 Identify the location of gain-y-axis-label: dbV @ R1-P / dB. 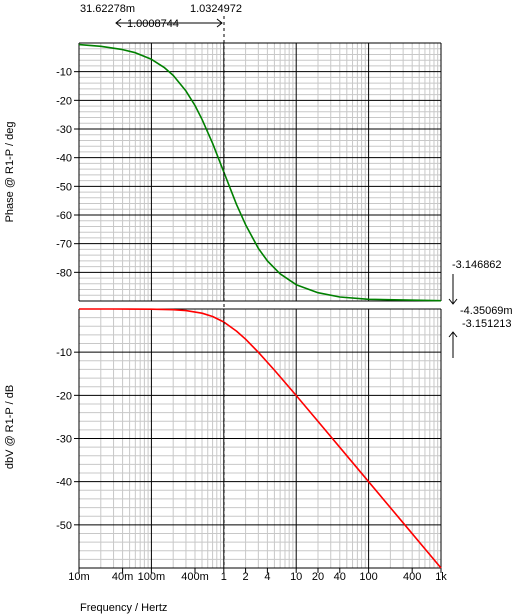
(10, 427).